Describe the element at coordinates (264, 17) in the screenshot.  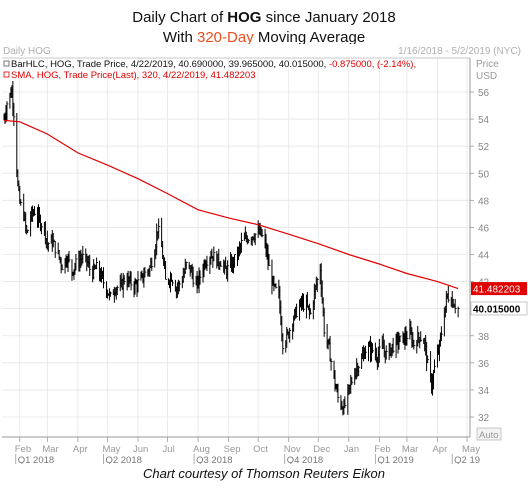
I see `chart-title: Daily Chart of HOG since January 2018` at that location.